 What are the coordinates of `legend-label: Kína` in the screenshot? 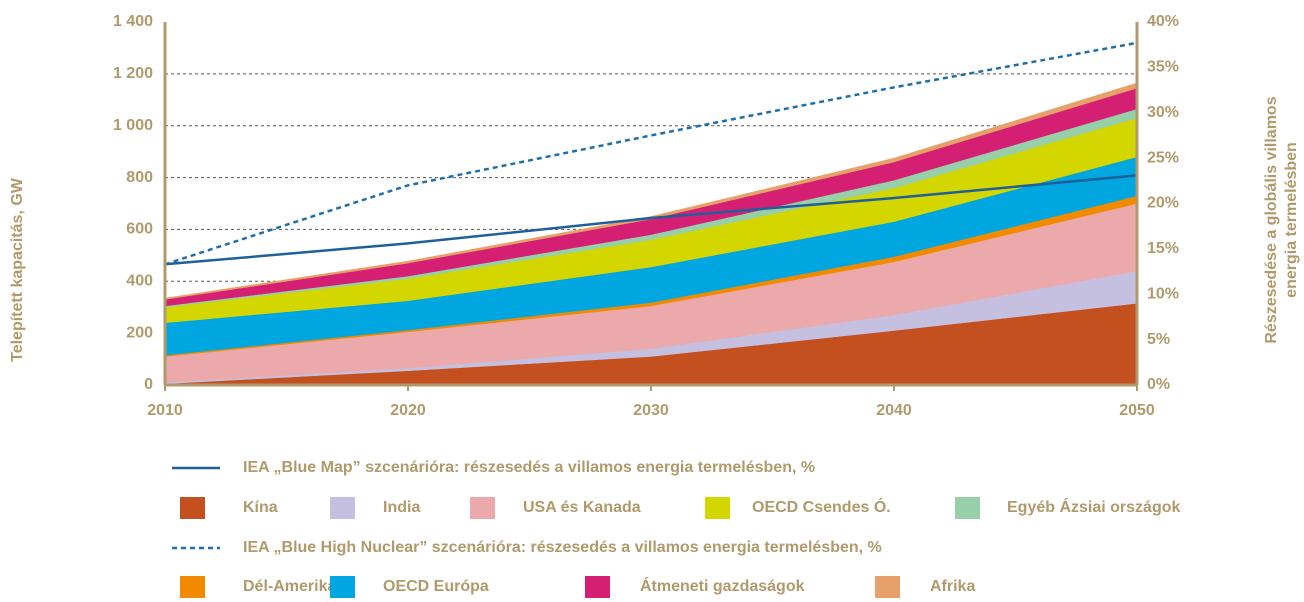 It's located at (260, 507).